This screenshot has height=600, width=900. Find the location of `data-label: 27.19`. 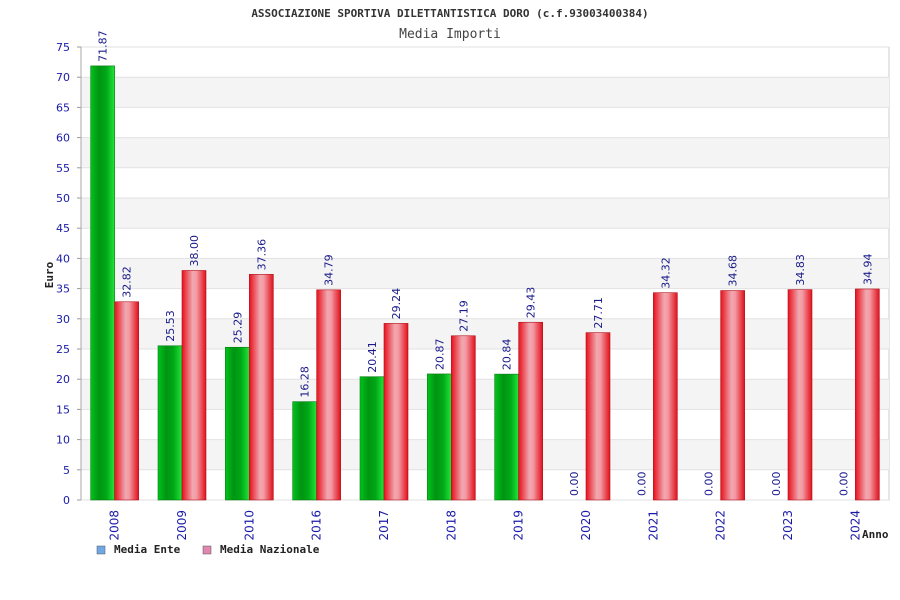

data-label: 27.19 is located at coordinates (463, 316).